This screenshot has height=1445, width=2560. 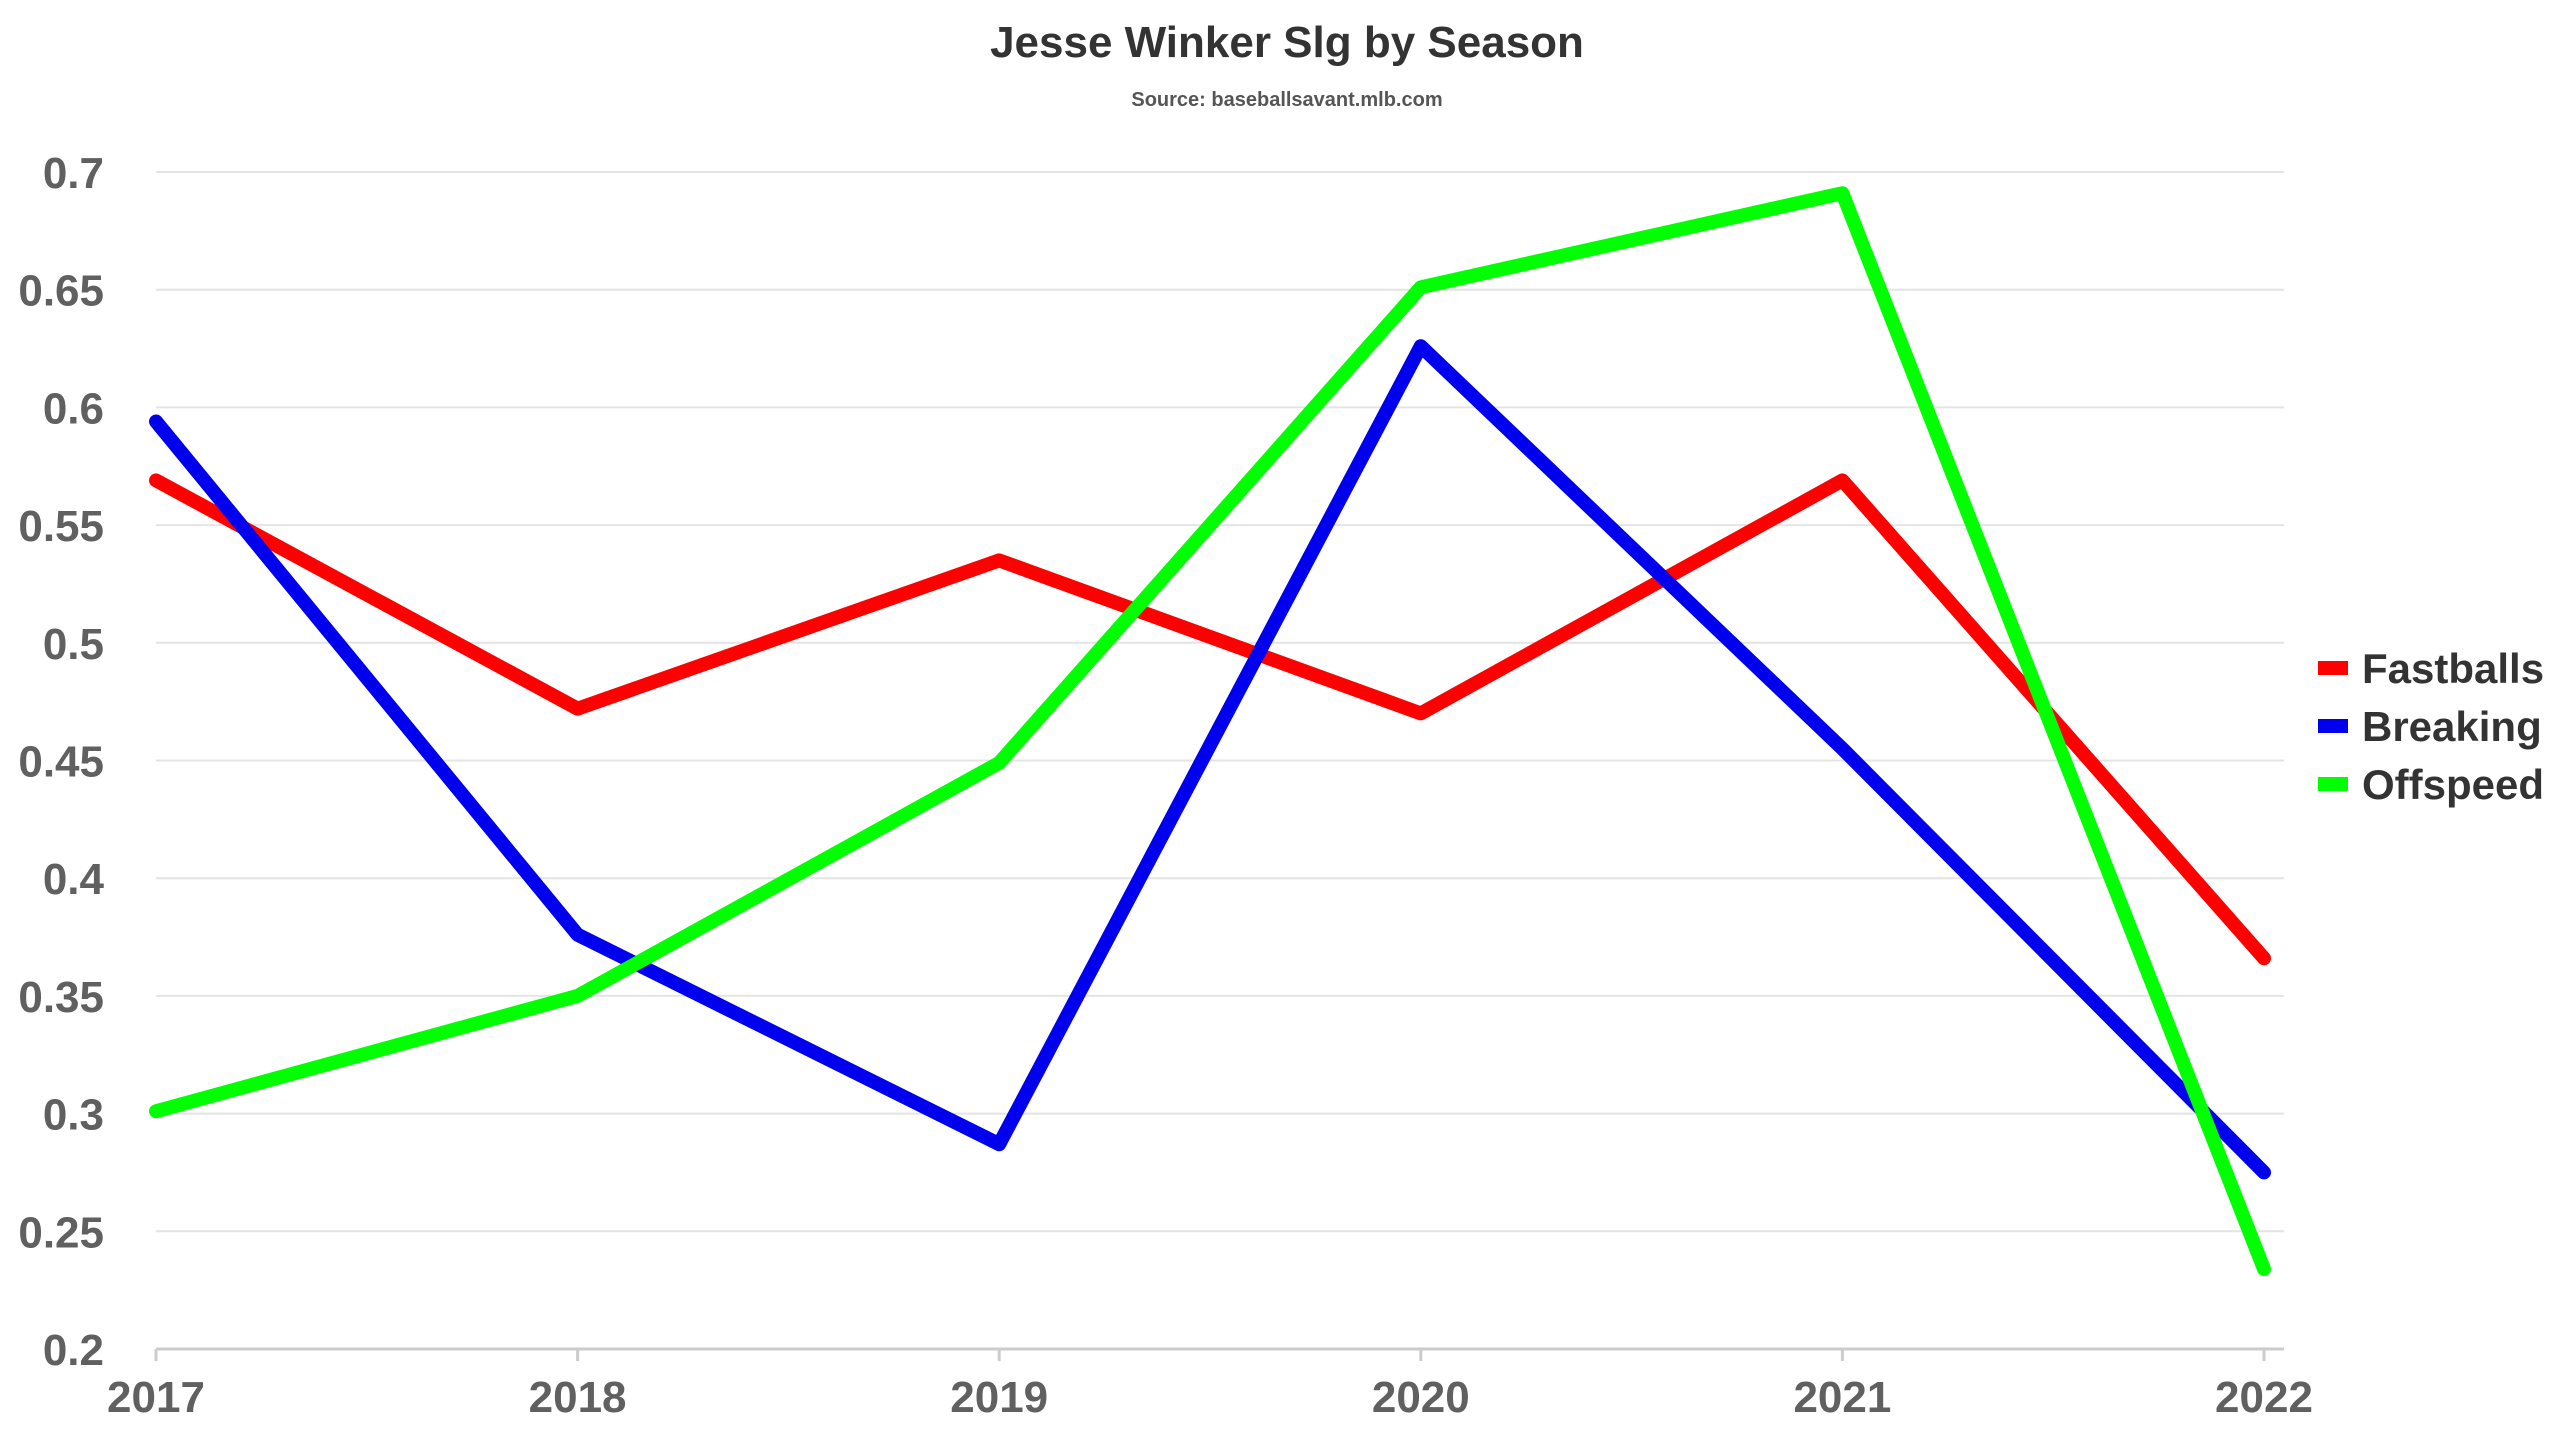 I want to click on y-tick-label: 0.45, so click(x=61, y=762).